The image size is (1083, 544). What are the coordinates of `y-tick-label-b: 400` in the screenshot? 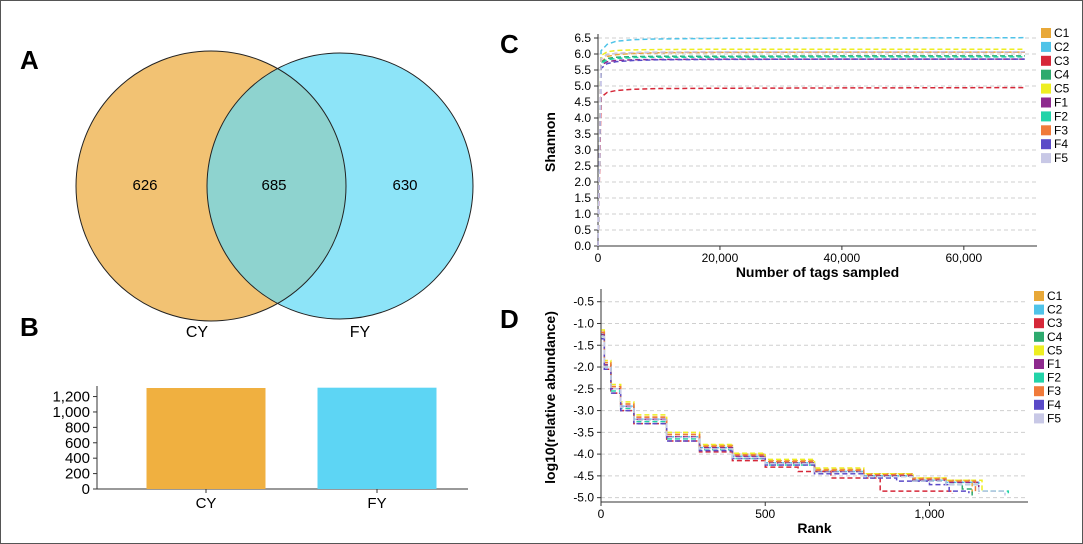 It's located at (77, 458).